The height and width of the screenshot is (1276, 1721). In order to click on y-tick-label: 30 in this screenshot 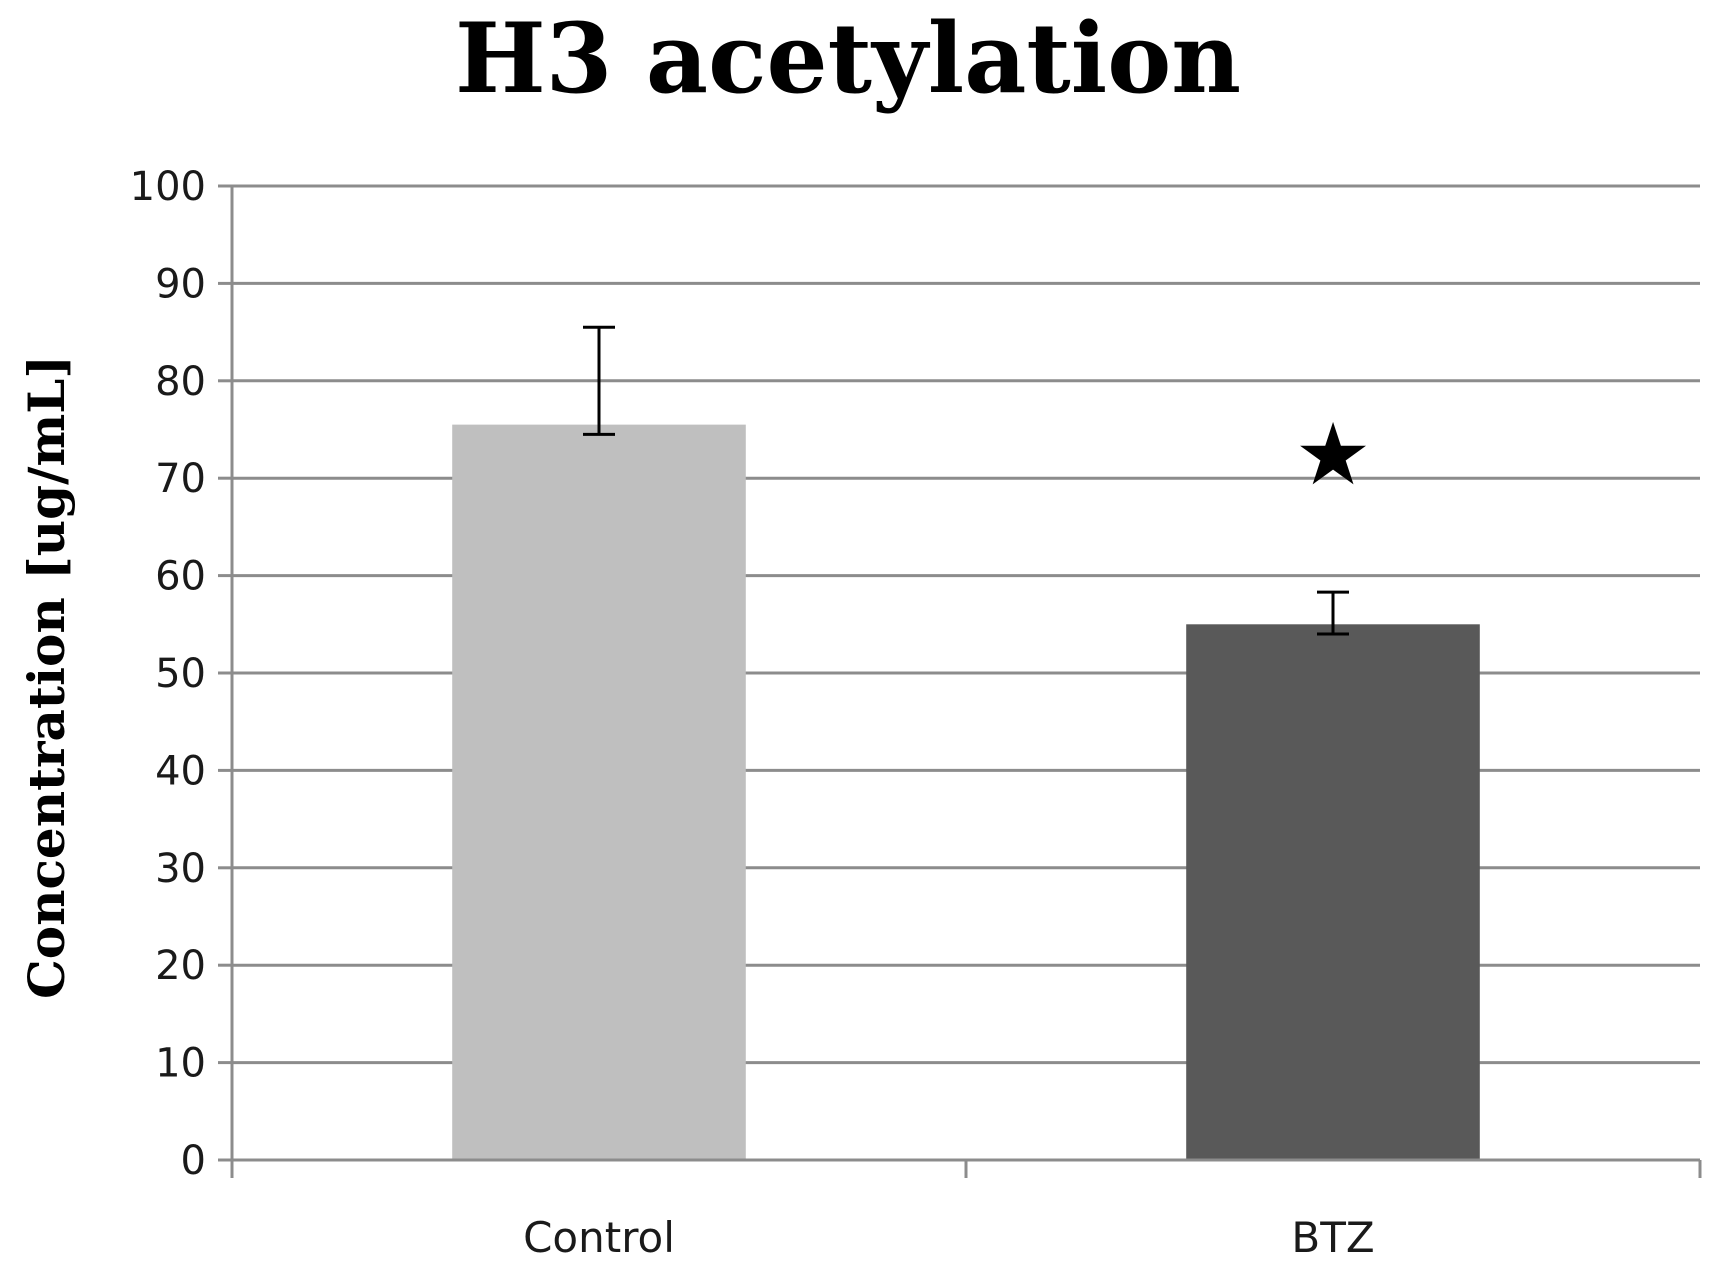, I will do `click(180, 869)`.